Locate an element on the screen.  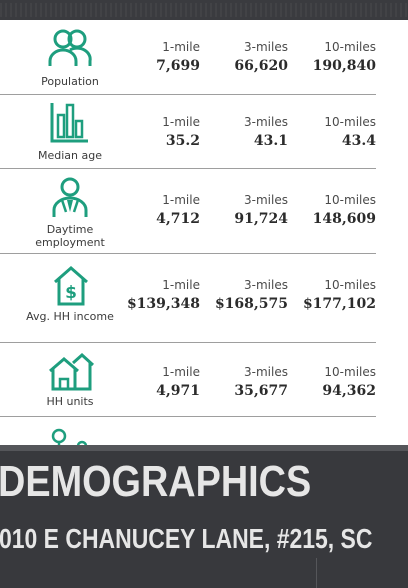
stat-value: 35,677 is located at coordinates (261, 391).